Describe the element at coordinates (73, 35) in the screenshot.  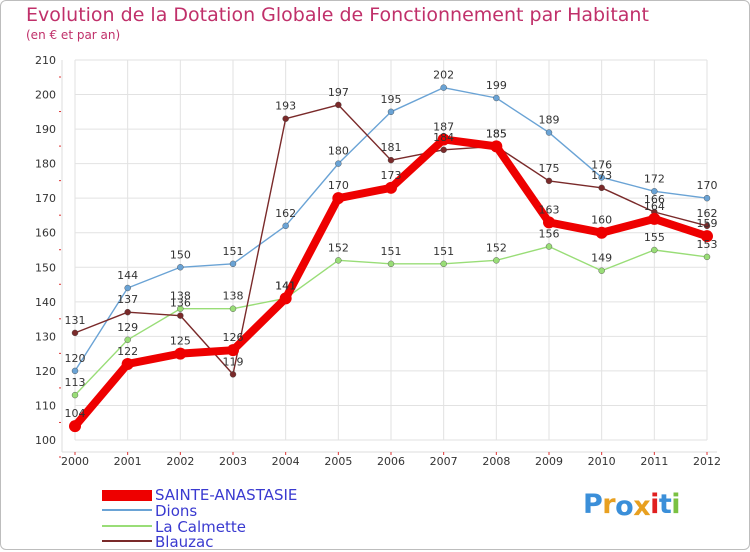
I see `chart-subtitle: (en € et par an)` at that location.